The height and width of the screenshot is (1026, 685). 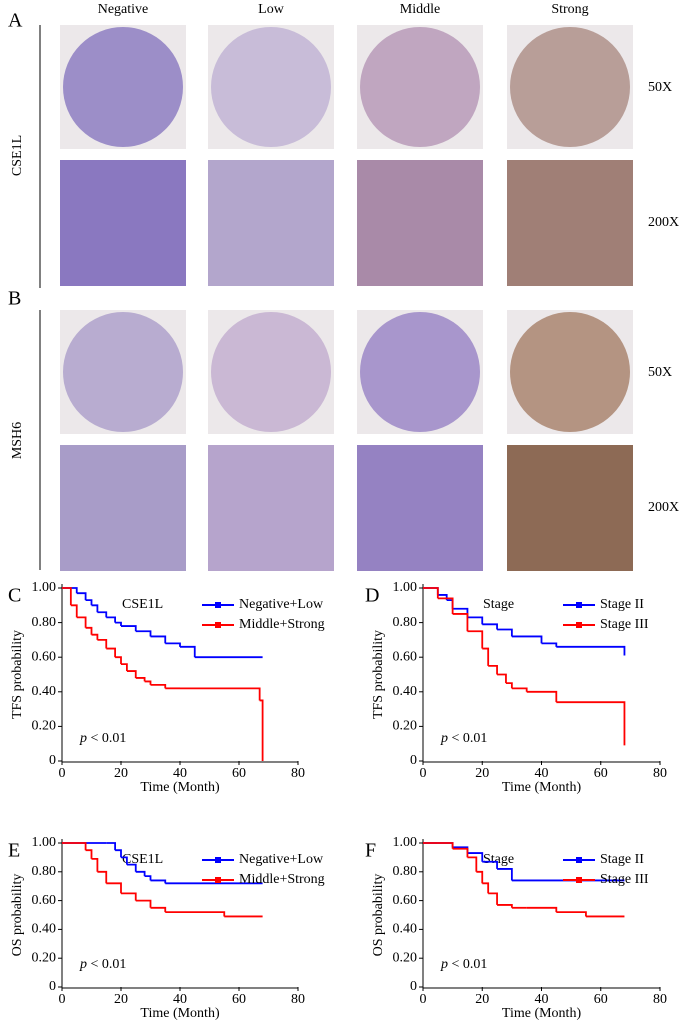 I want to click on y-tick-label: 0.40, so click(x=405, y=691).